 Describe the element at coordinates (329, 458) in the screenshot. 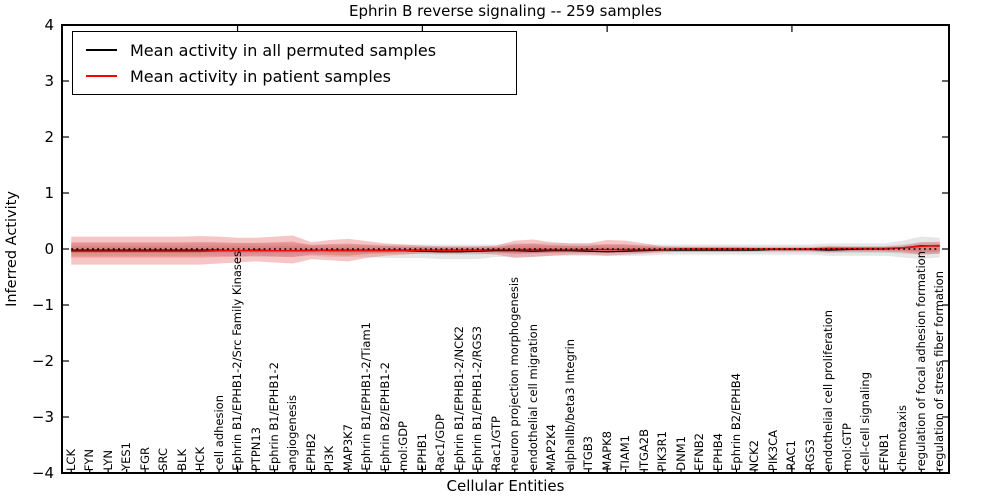

I see `x-tick-label: PI3K` at that location.